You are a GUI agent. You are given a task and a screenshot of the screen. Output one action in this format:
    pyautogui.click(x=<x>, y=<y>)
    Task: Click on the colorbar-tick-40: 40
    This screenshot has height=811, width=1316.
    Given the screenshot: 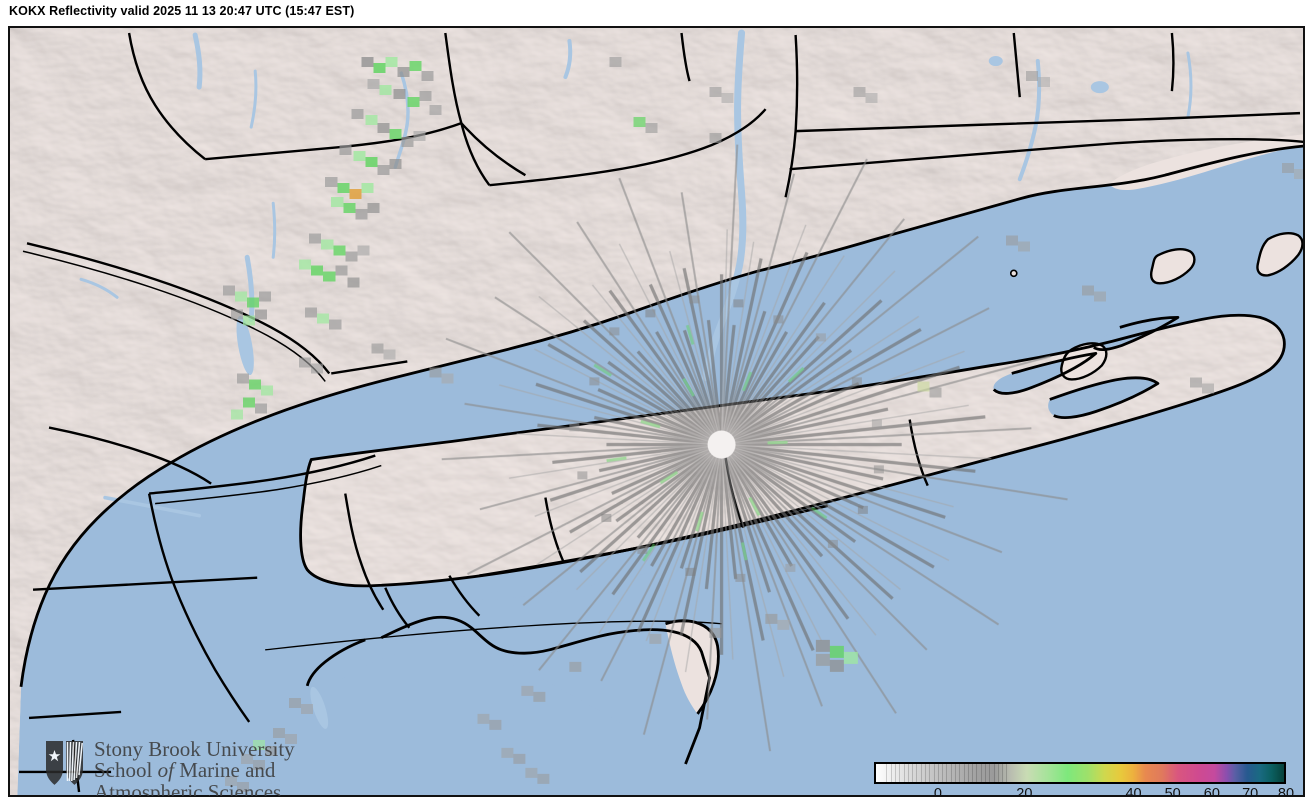 What is the action you would take?
    pyautogui.click(x=1133, y=791)
    